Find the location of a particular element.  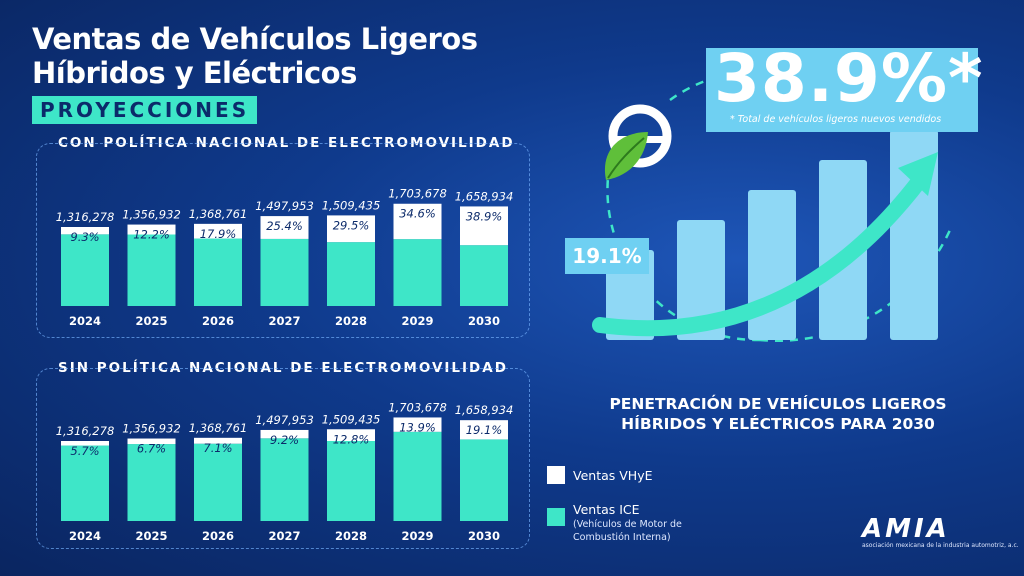

growth-arrow is located at coordinates (760, 254).